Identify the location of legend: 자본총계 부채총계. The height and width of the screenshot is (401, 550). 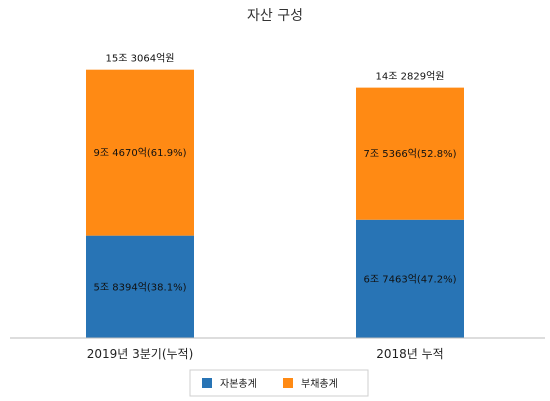
(279, 383).